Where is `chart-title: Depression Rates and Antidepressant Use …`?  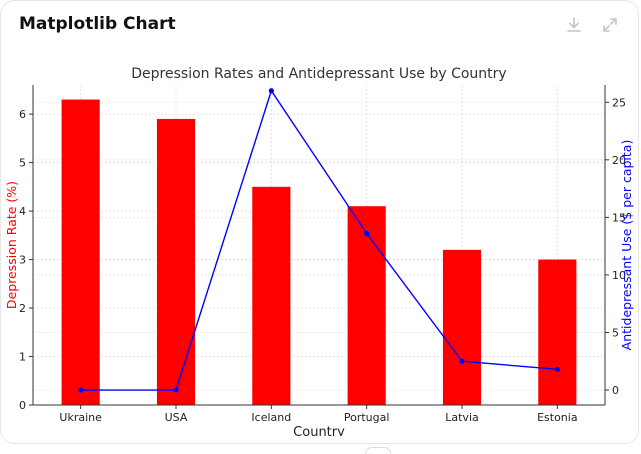 chart-title: Depression Rates and Antidepressant Use … is located at coordinates (318, 74).